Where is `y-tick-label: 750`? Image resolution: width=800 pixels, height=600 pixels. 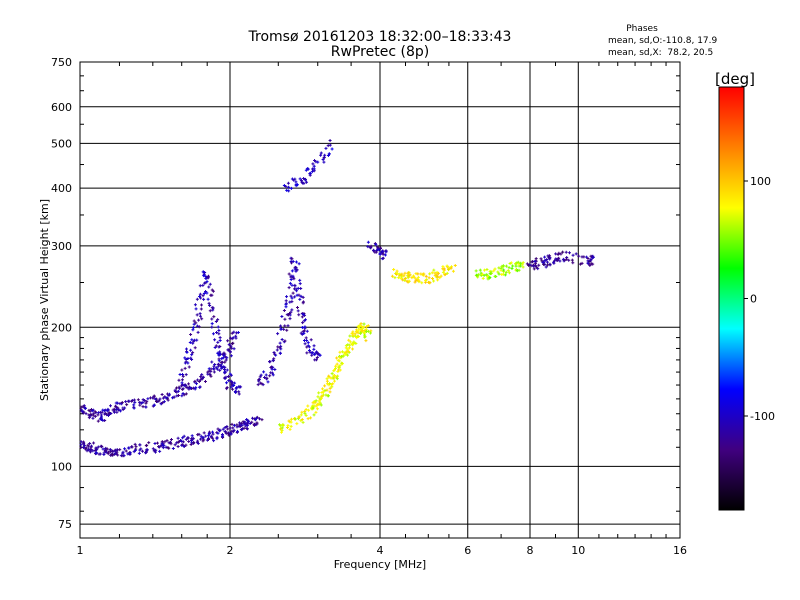
y-tick-label: 750 is located at coordinates (61, 62).